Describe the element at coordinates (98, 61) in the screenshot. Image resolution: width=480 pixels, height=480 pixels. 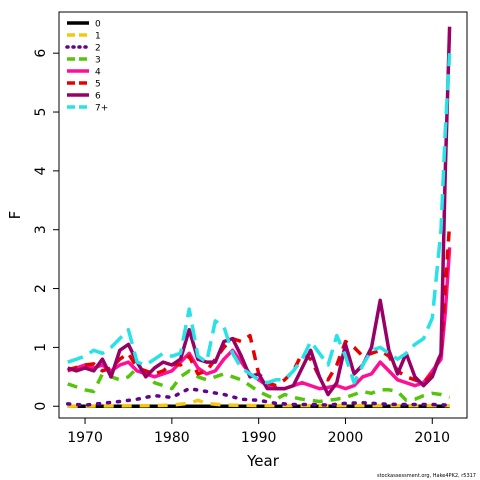
I see `legend-label-3: 3` at that location.